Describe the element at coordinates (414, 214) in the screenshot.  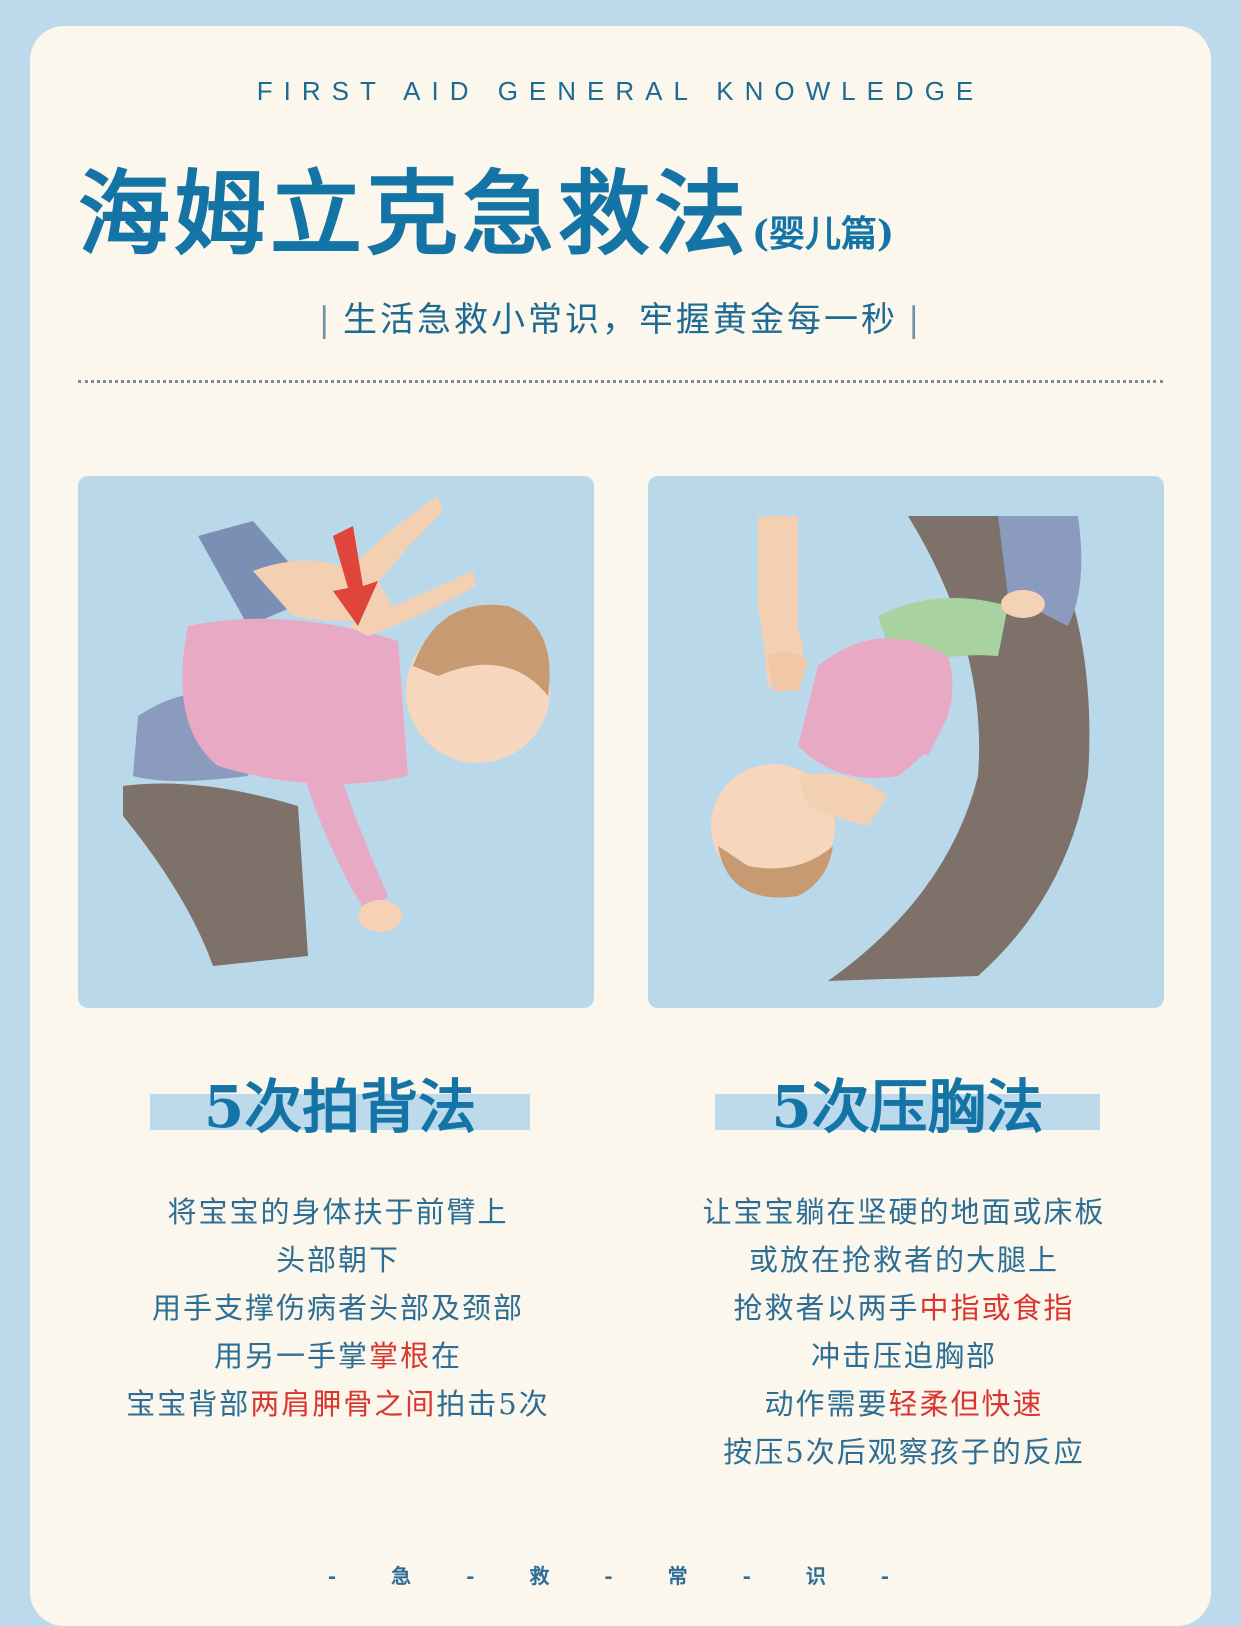
I see `title-main: 海姆立克急救法` at that location.